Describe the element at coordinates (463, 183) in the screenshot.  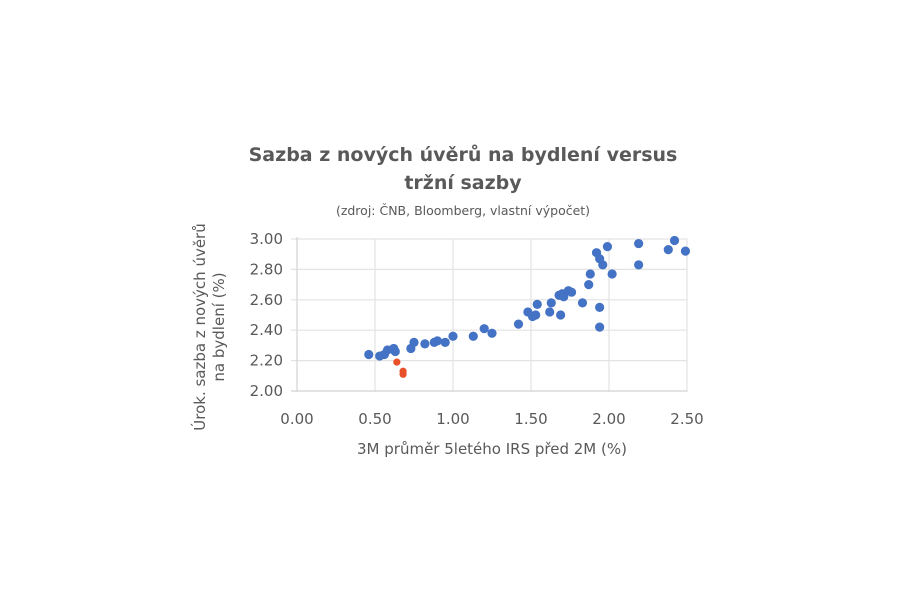
I see `chart-title-line-2: tržní sazby` at that location.